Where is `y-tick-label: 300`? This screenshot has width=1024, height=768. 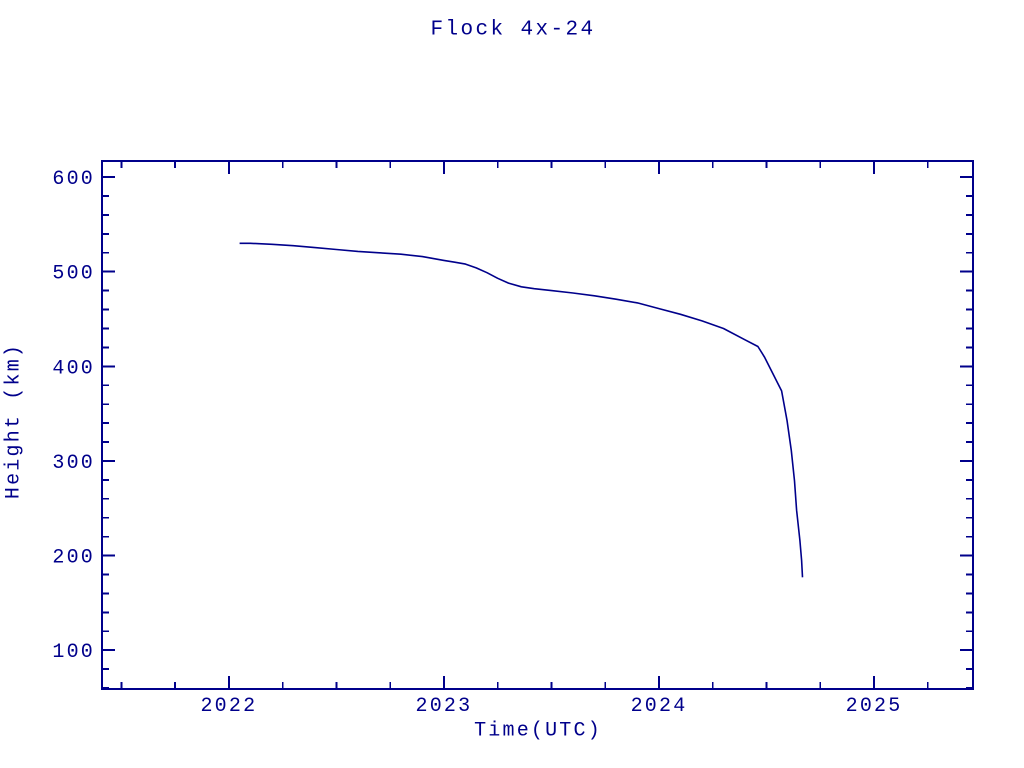
y-tick-label: 300 is located at coordinates (73, 463).